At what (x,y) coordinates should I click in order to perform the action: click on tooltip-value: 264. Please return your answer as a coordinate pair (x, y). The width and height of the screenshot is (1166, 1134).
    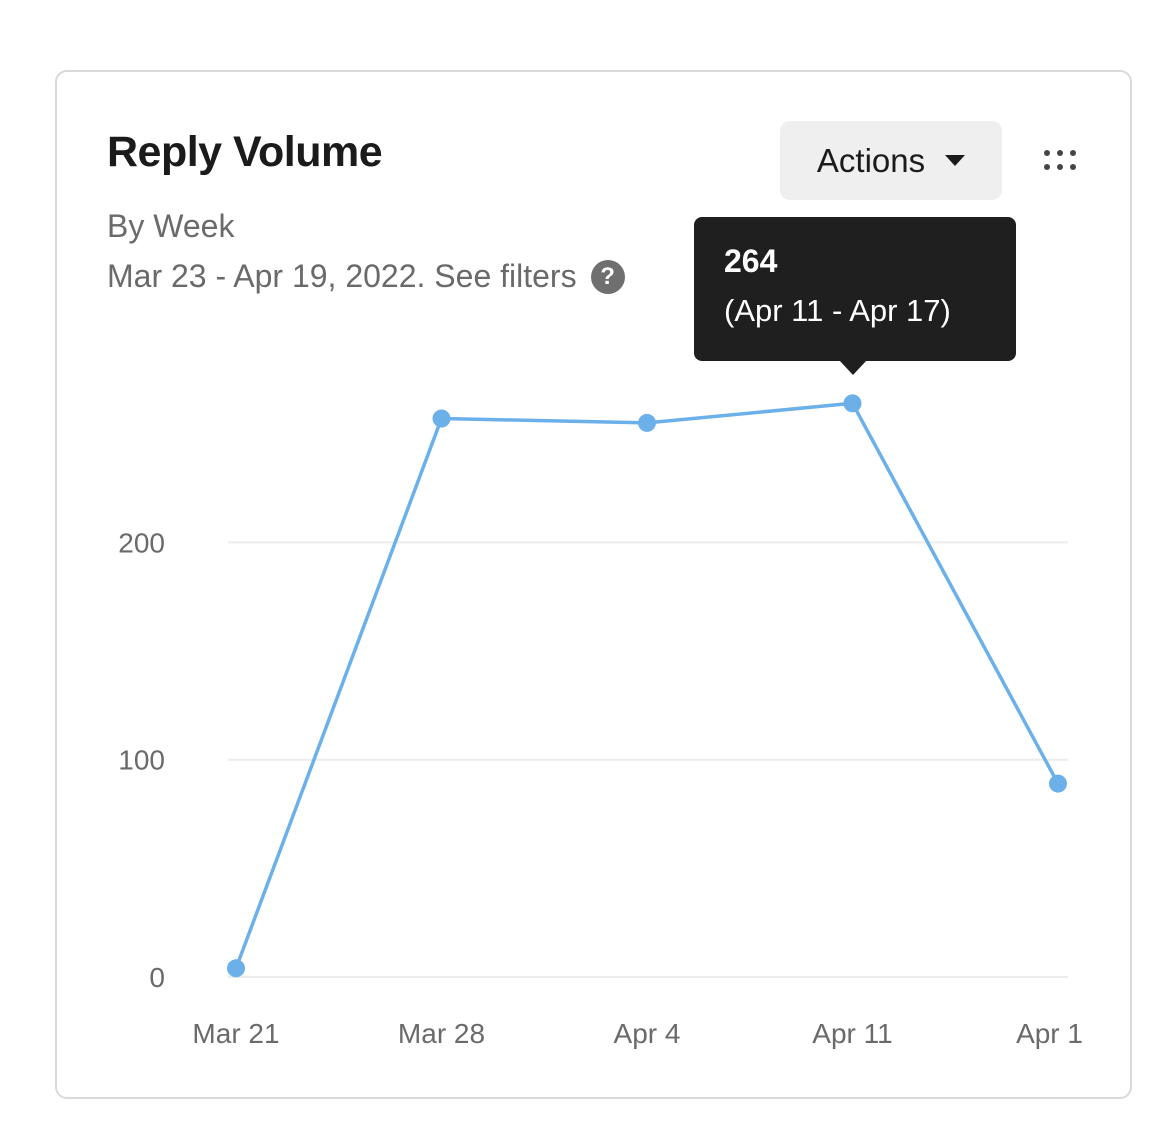
    Looking at the image, I should click on (751, 261).